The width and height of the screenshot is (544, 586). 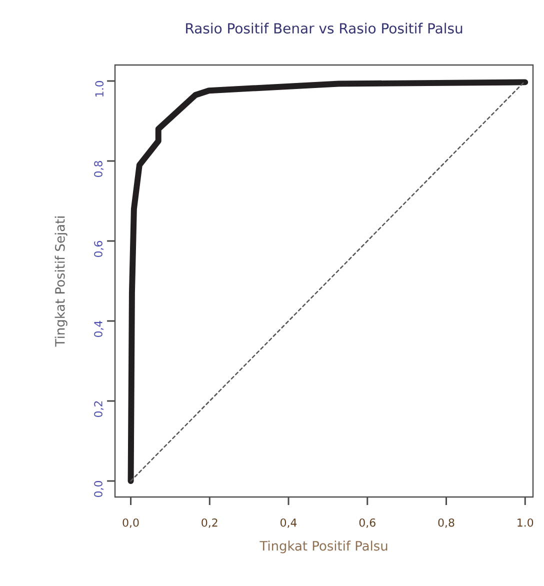 What do you see at coordinates (324, 28) in the screenshot?
I see `chart-title: Rasio Positif Benar vs Rasio Positif Palsu` at bounding box center [324, 28].